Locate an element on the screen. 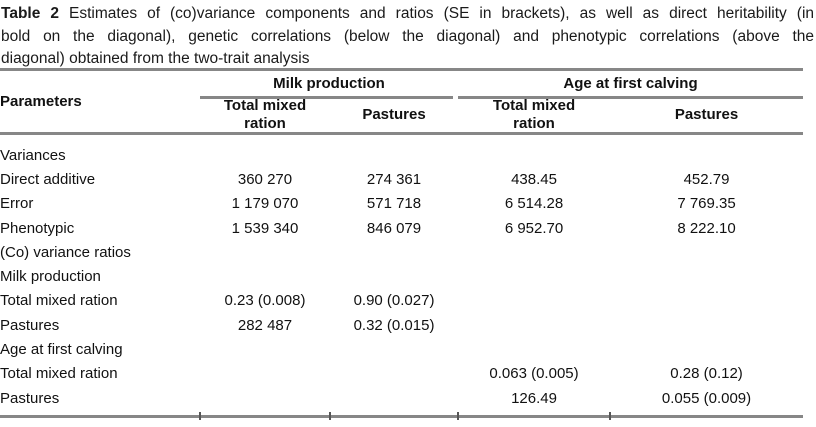  row-label: Age at first calving is located at coordinates (61, 350).